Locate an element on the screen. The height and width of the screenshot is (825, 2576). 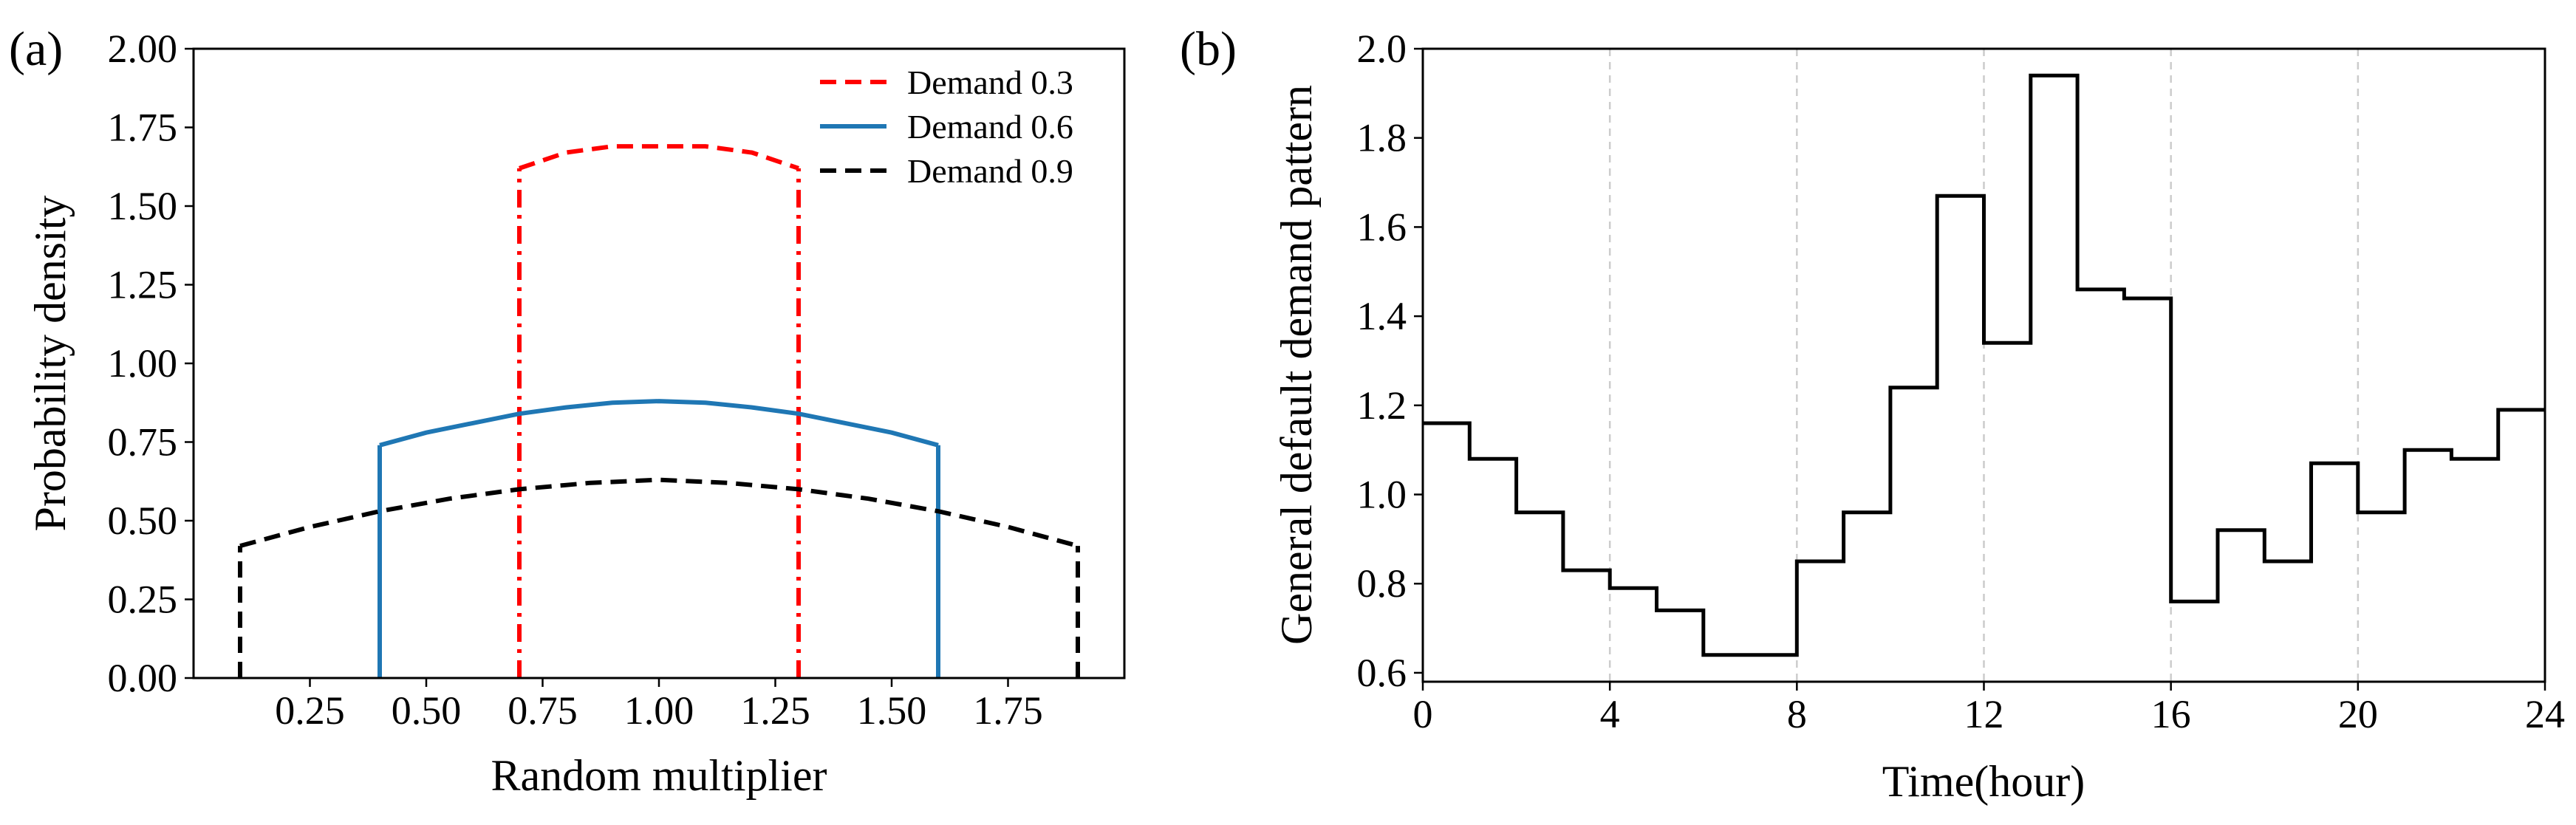
panel-b-y-tick-label: 1.8 is located at coordinates (1382, 138).